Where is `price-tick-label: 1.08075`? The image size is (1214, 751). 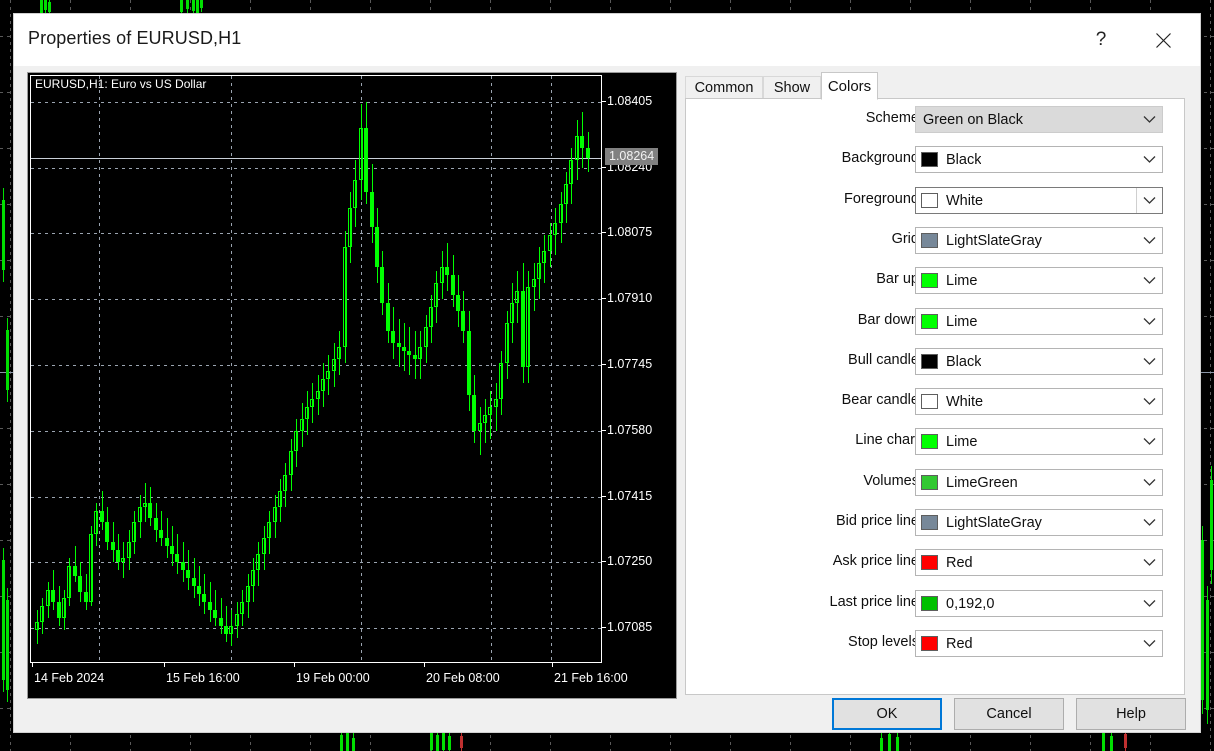
price-tick-label: 1.08075 is located at coordinates (630, 232).